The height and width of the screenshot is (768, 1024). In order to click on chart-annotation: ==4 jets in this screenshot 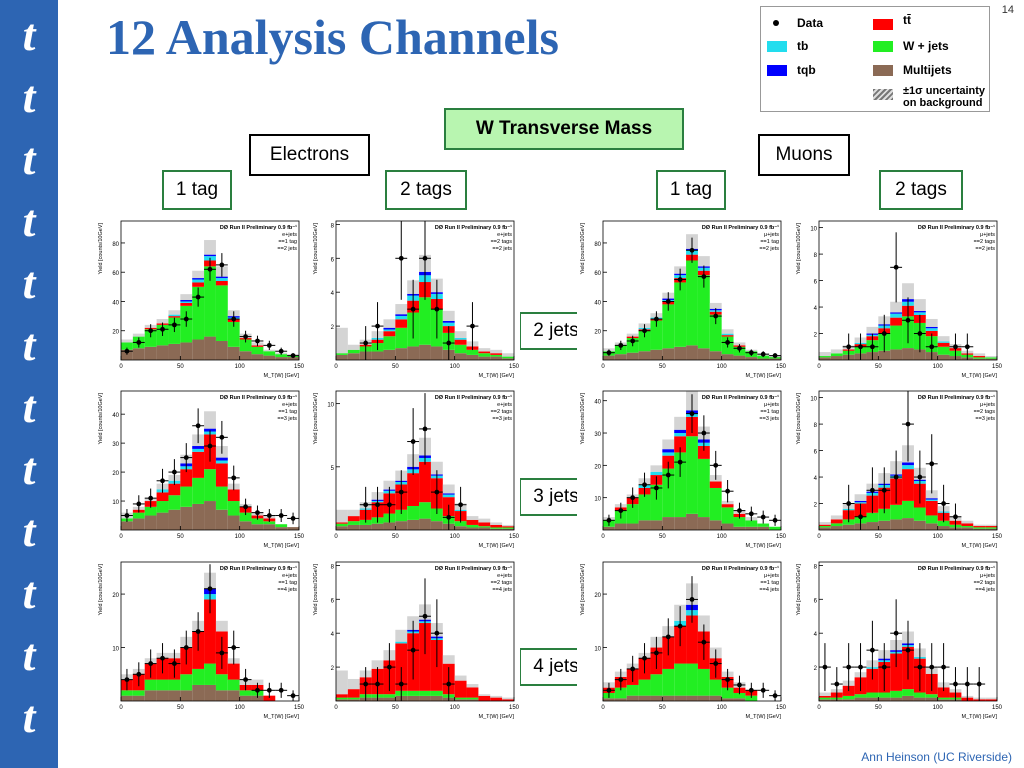, I will do `click(985, 590)`.